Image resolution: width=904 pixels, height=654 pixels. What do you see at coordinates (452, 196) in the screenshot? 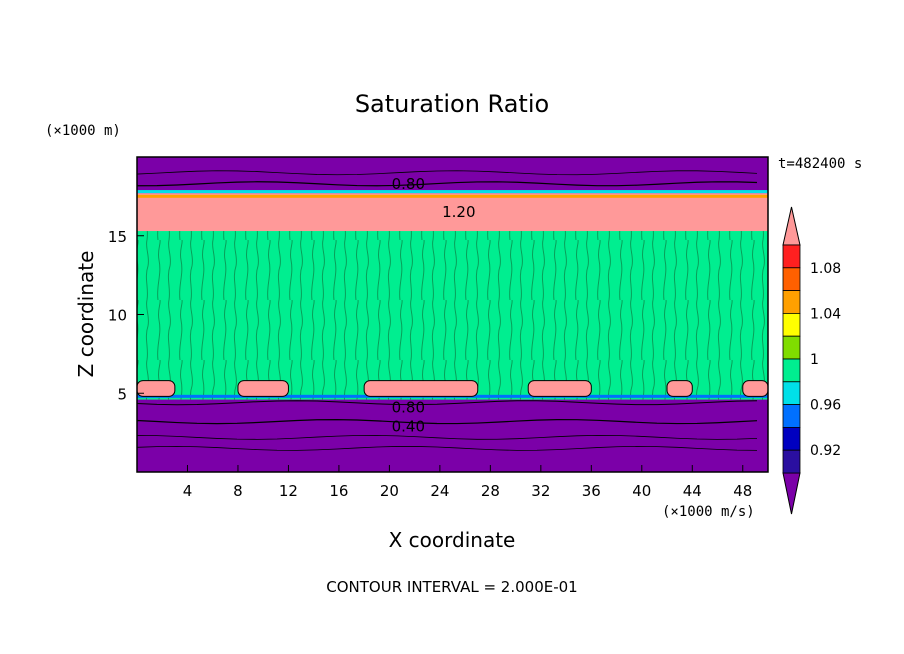
I see `field-edge-orange` at bounding box center [452, 196].